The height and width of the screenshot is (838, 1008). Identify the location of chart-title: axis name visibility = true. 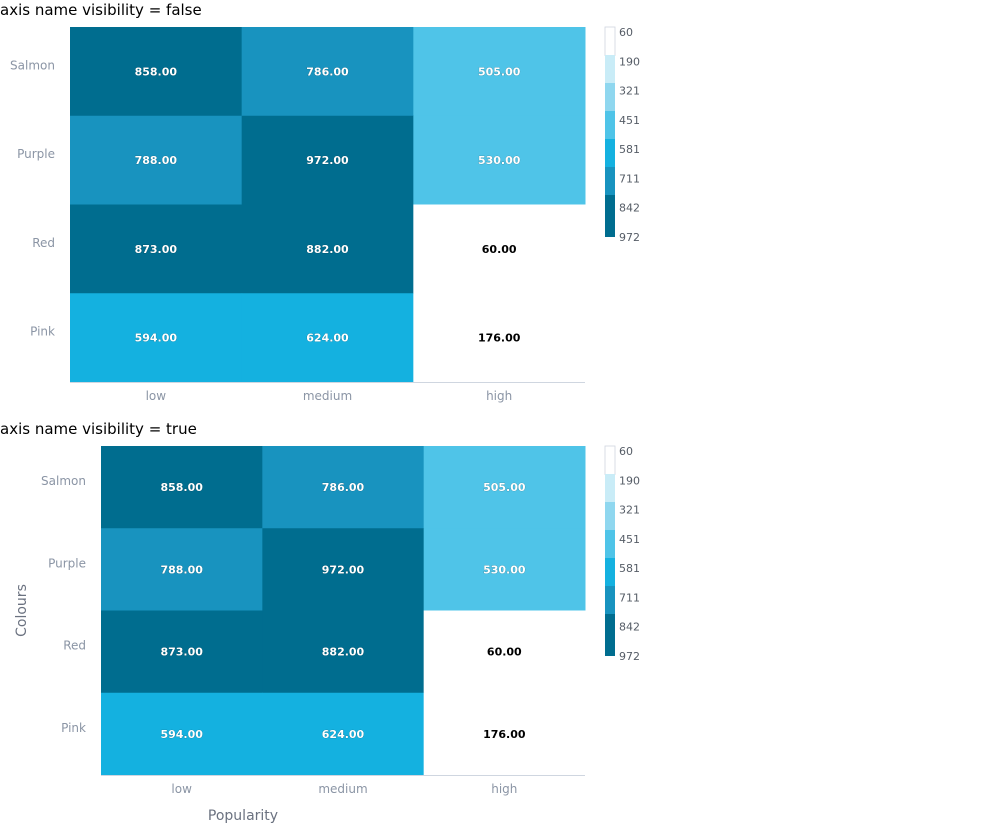
(98, 429).